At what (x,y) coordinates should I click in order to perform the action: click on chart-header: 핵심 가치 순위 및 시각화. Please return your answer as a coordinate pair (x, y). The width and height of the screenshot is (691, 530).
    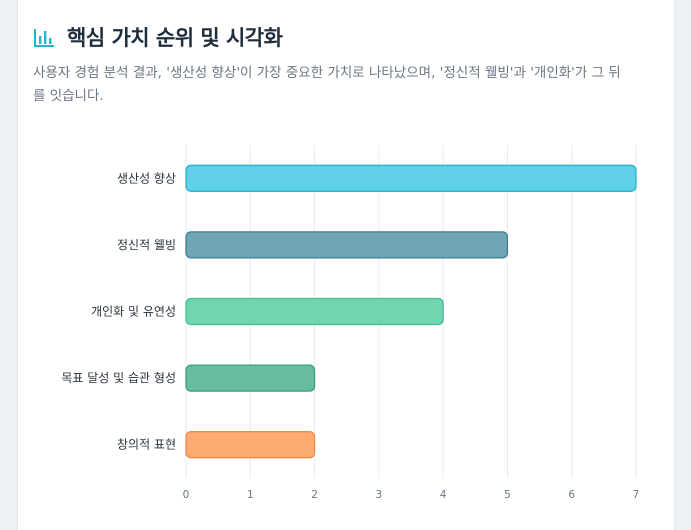
    Looking at the image, I should click on (158, 37).